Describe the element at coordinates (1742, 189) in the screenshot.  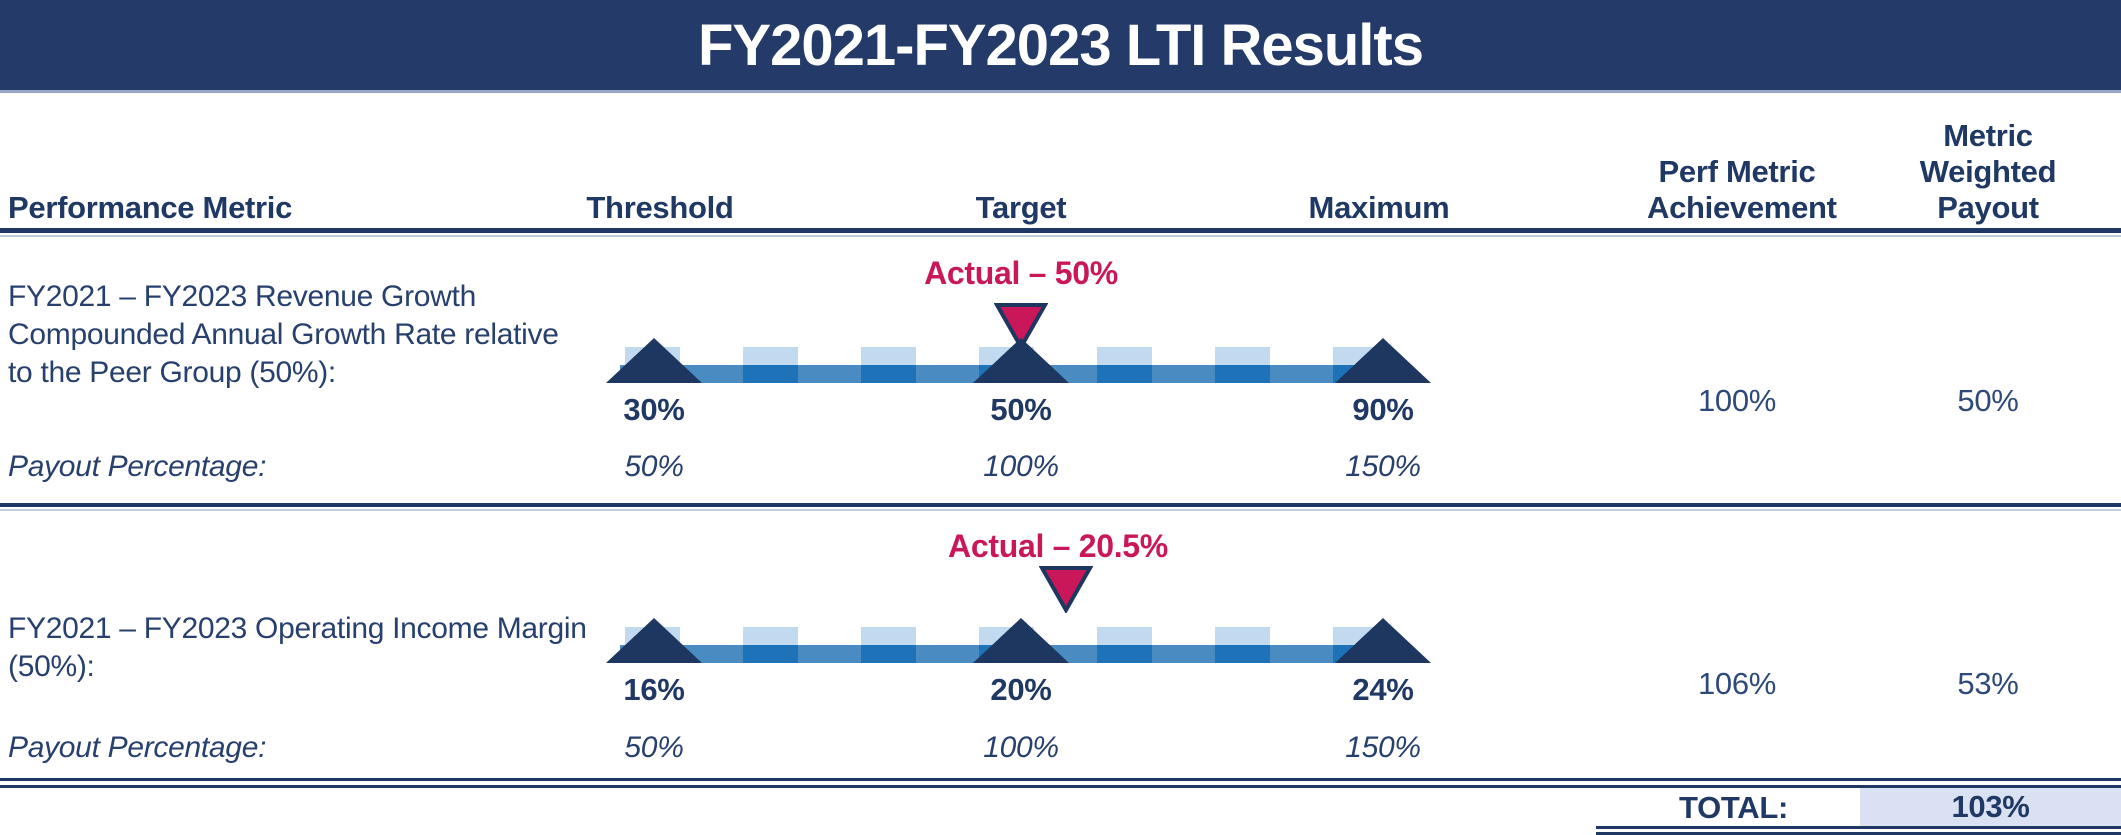
I see `column-header-perf-metric-achievement: Perf Metric Achievement` at that location.